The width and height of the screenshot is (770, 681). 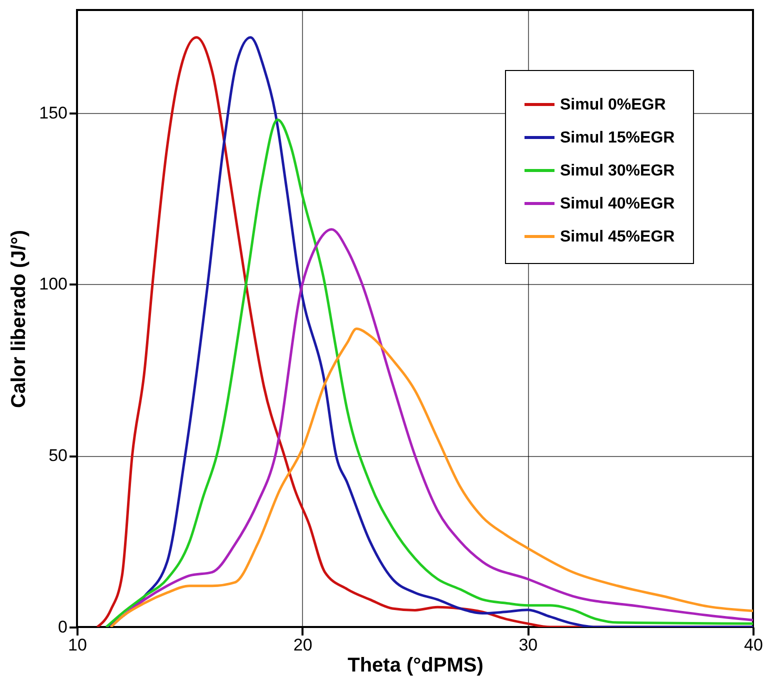 What do you see at coordinates (58, 456) in the screenshot?
I see `y-tick-label: 50` at bounding box center [58, 456].